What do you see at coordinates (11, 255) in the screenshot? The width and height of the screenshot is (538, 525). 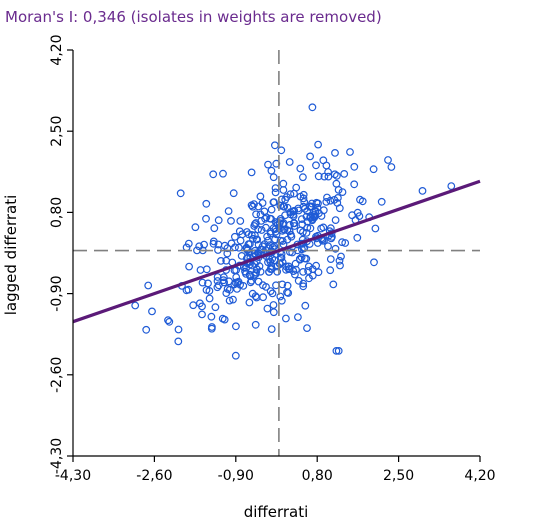 I see `y-axis-label: lagged differrati` at bounding box center [11, 255].